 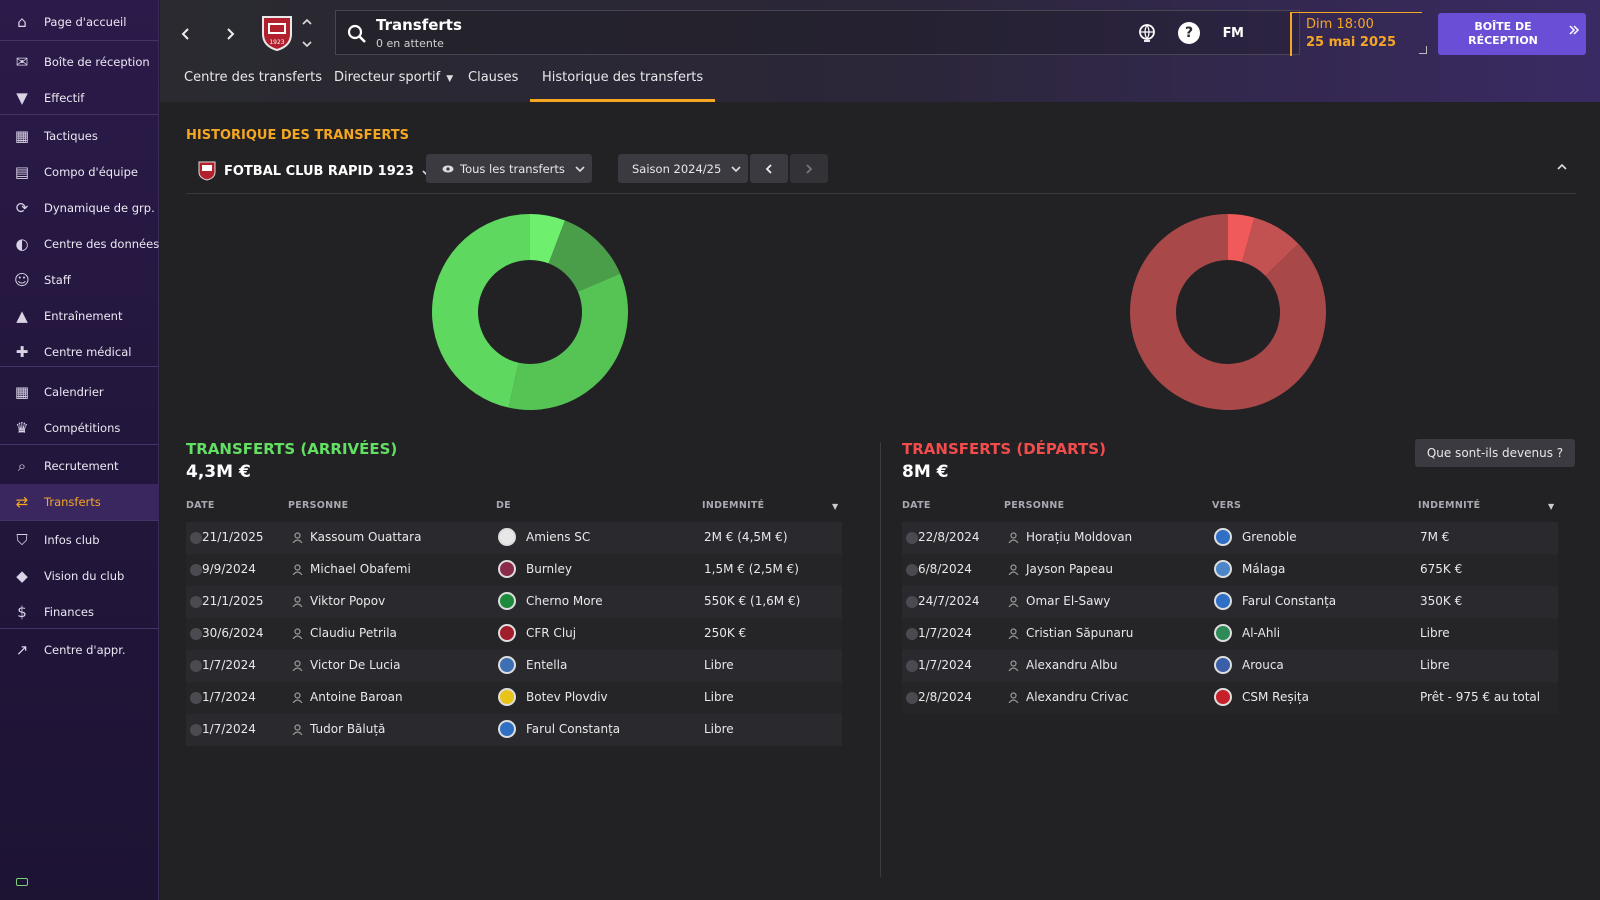 What do you see at coordinates (1264, 569) in the screenshot?
I see `row-club: Málaga` at bounding box center [1264, 569].